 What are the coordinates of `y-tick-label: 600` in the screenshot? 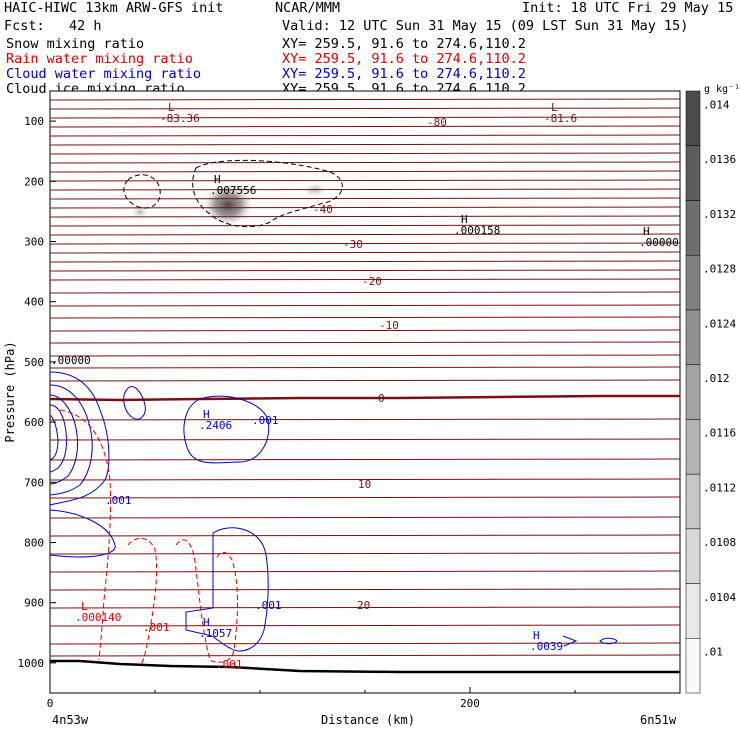 It's located at (34, 422).